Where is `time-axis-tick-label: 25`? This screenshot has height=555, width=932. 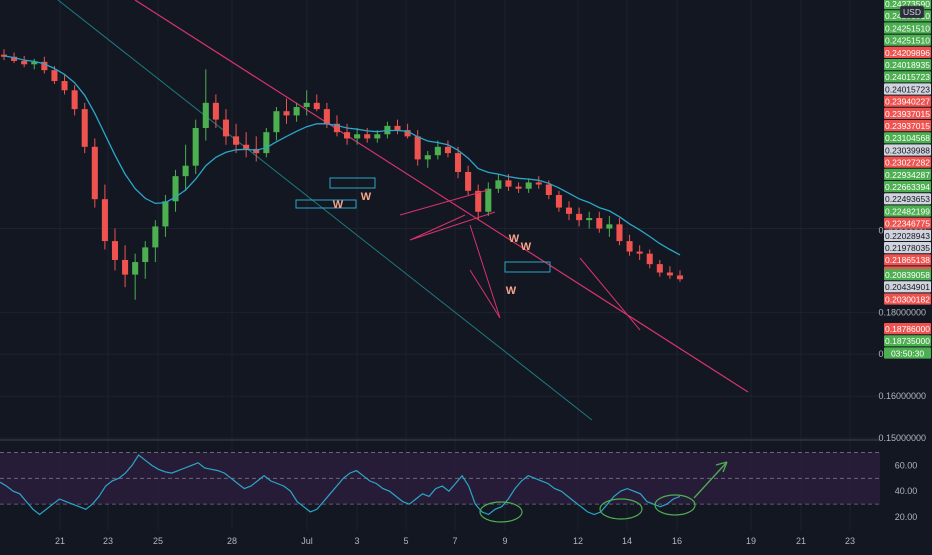 time-axis-tick-label: 25 is located at coordinates (158, 541).